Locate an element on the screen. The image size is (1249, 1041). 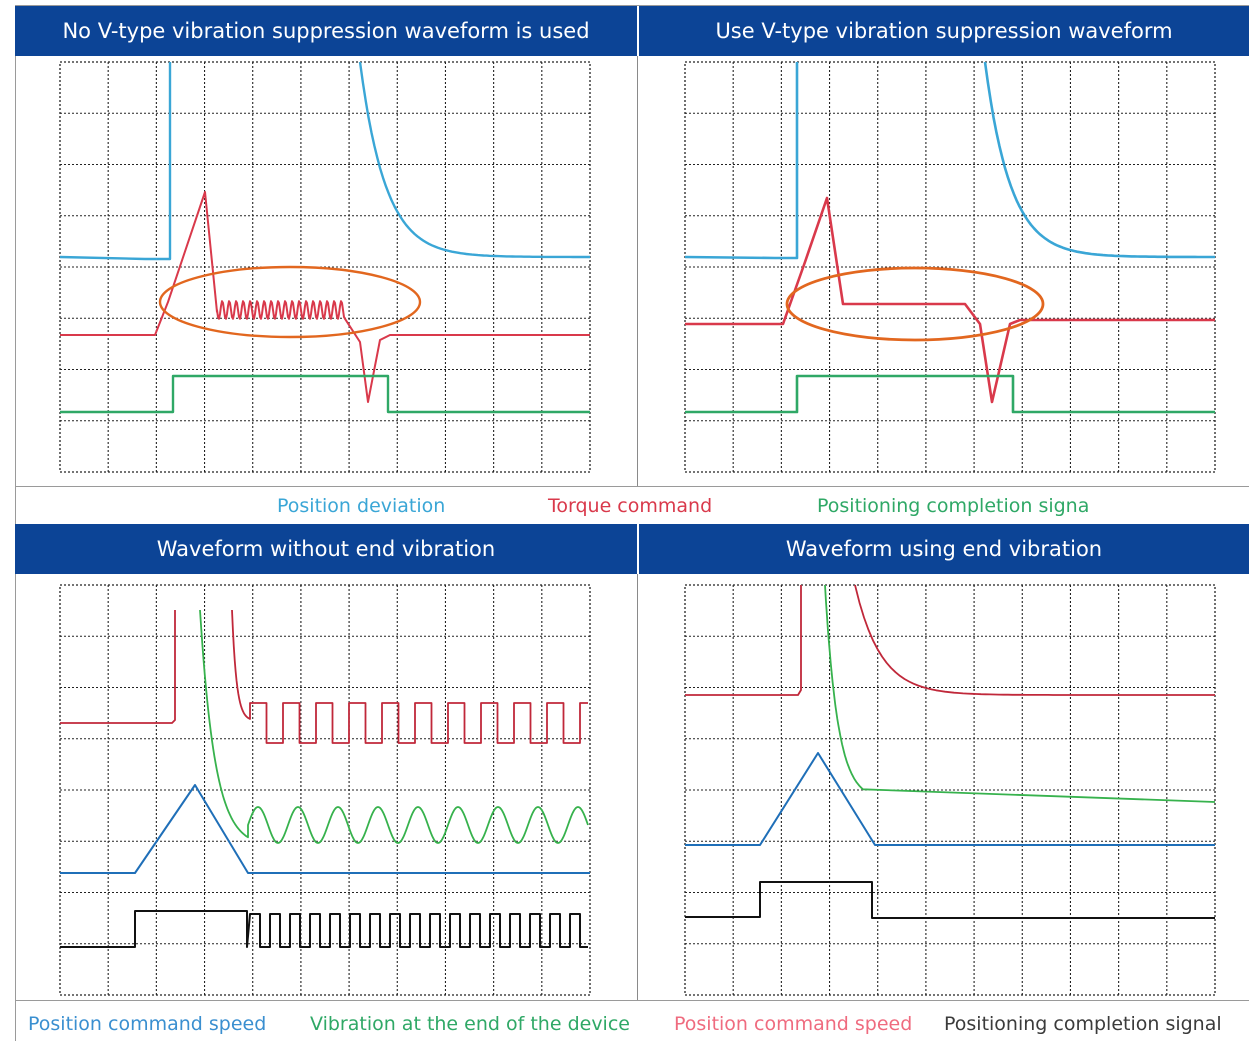
red-trace-square-oscillation is located at coordinates (409, 676).